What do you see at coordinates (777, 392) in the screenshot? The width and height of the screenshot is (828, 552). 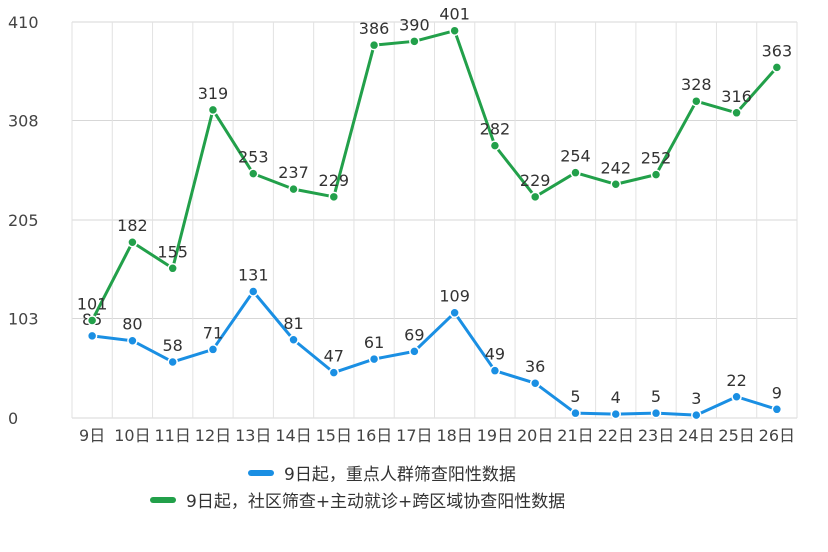 I see `data-label: 9` at bounding box center [777, 392].